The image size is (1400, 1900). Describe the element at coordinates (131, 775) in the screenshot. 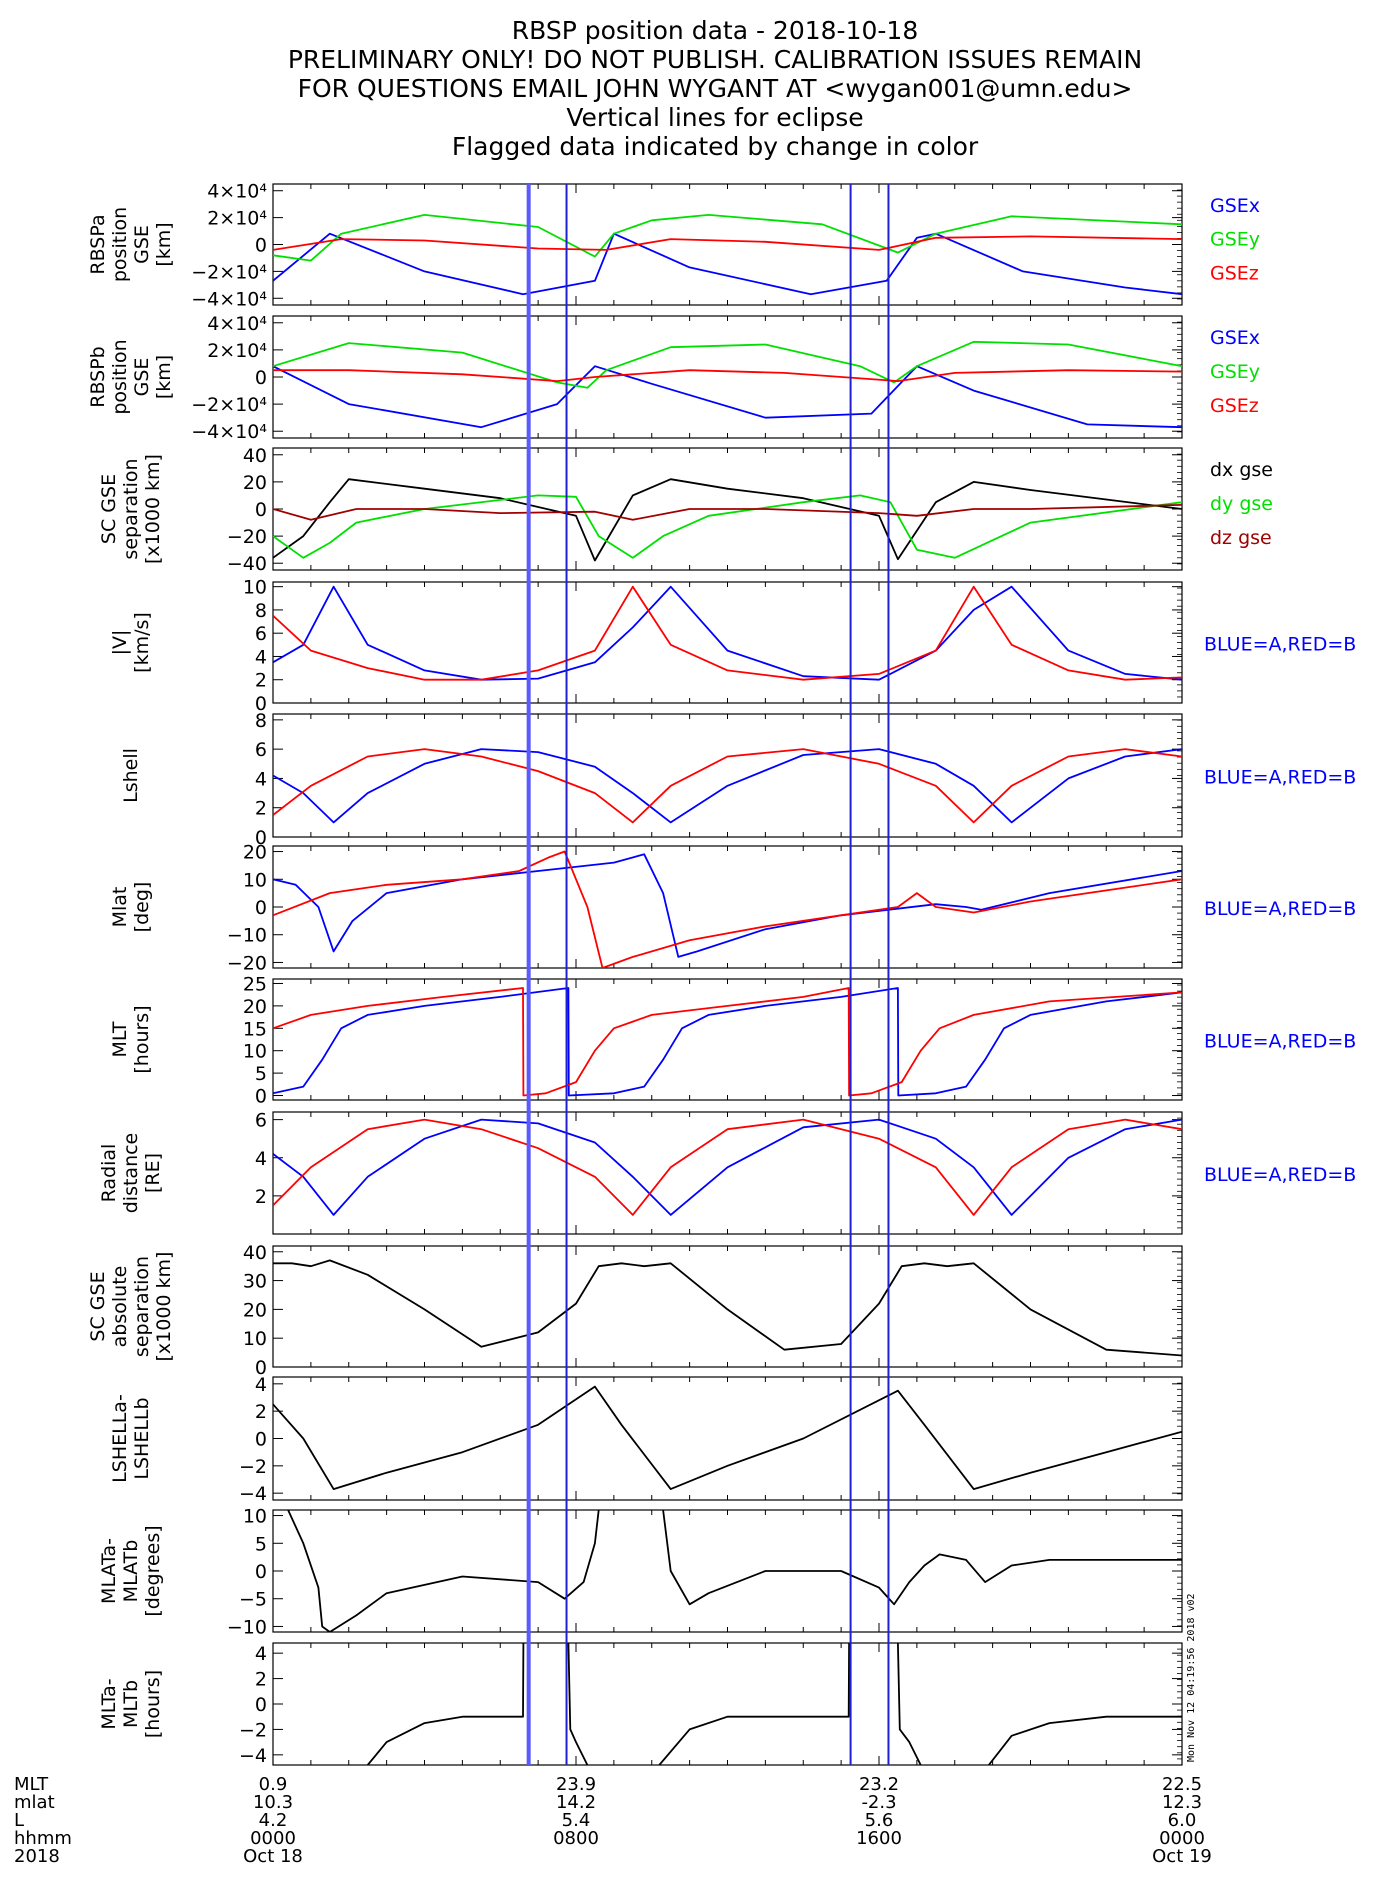

I see `y-axis-label: Lshell` at that location.